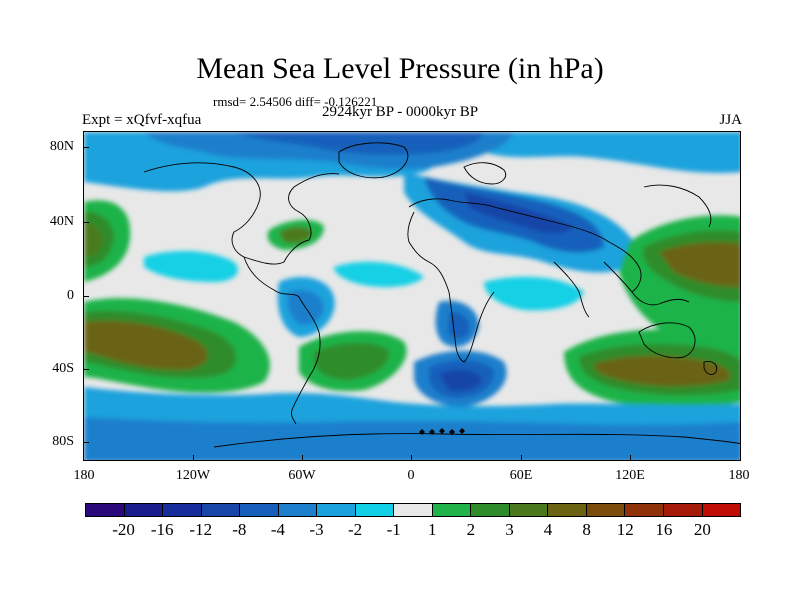 The height and width of the screenshot is (600, 800). I want to click on colorbar-label: -4, so click(278, 529).